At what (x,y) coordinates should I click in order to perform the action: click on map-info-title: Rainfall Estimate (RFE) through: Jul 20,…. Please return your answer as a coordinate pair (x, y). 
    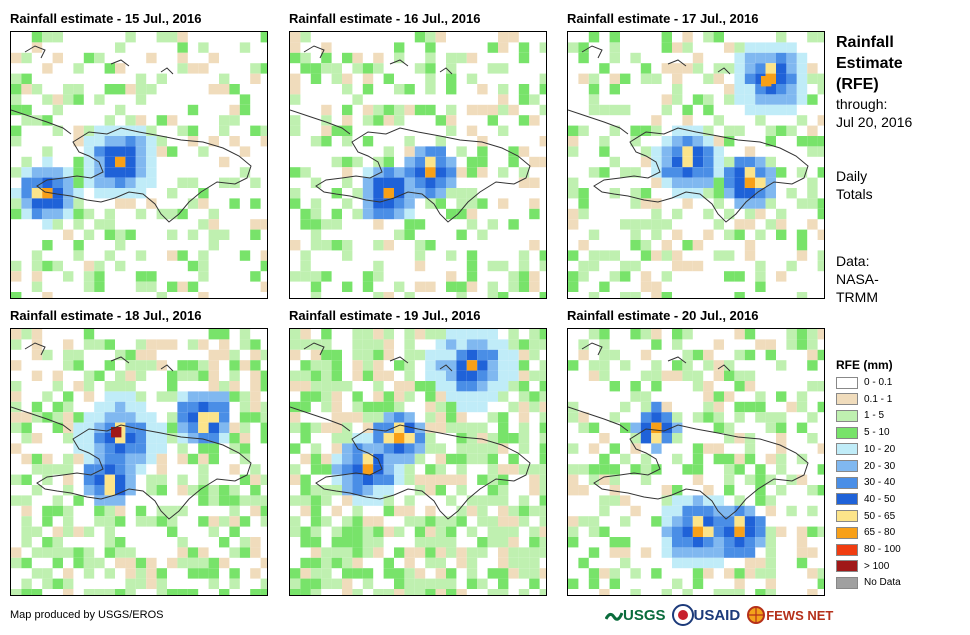
    Looking at the image, I should click on (874, 81).